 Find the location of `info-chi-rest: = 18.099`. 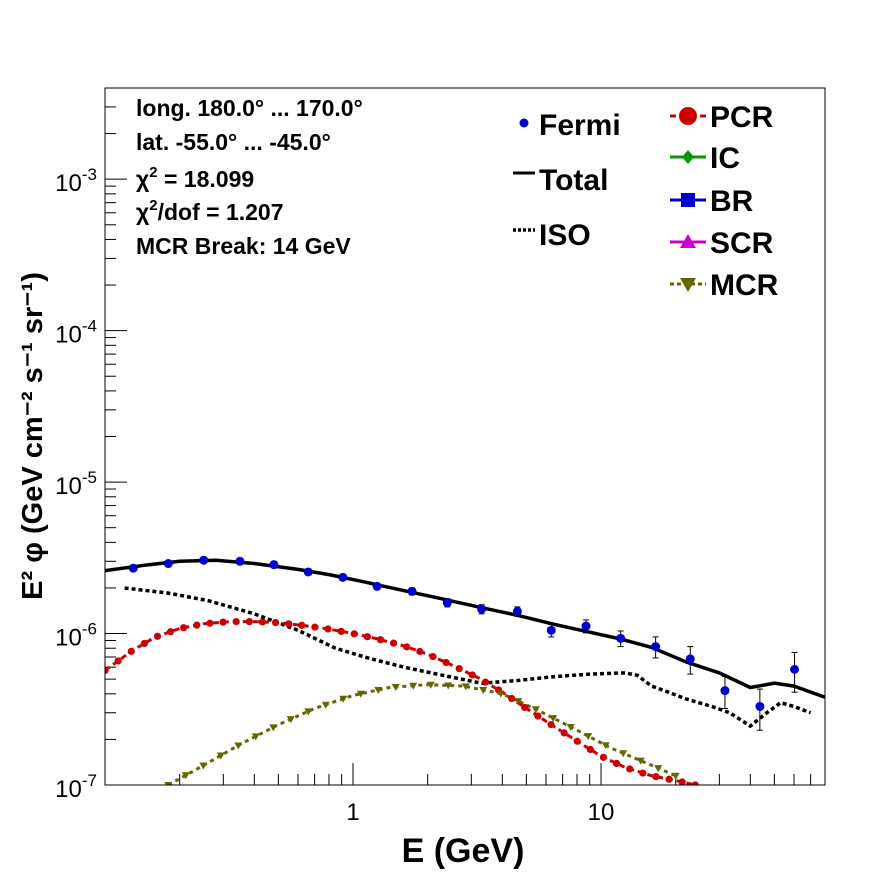

info-chi-rest: = 18.099 is located at coordinates (206, 179).